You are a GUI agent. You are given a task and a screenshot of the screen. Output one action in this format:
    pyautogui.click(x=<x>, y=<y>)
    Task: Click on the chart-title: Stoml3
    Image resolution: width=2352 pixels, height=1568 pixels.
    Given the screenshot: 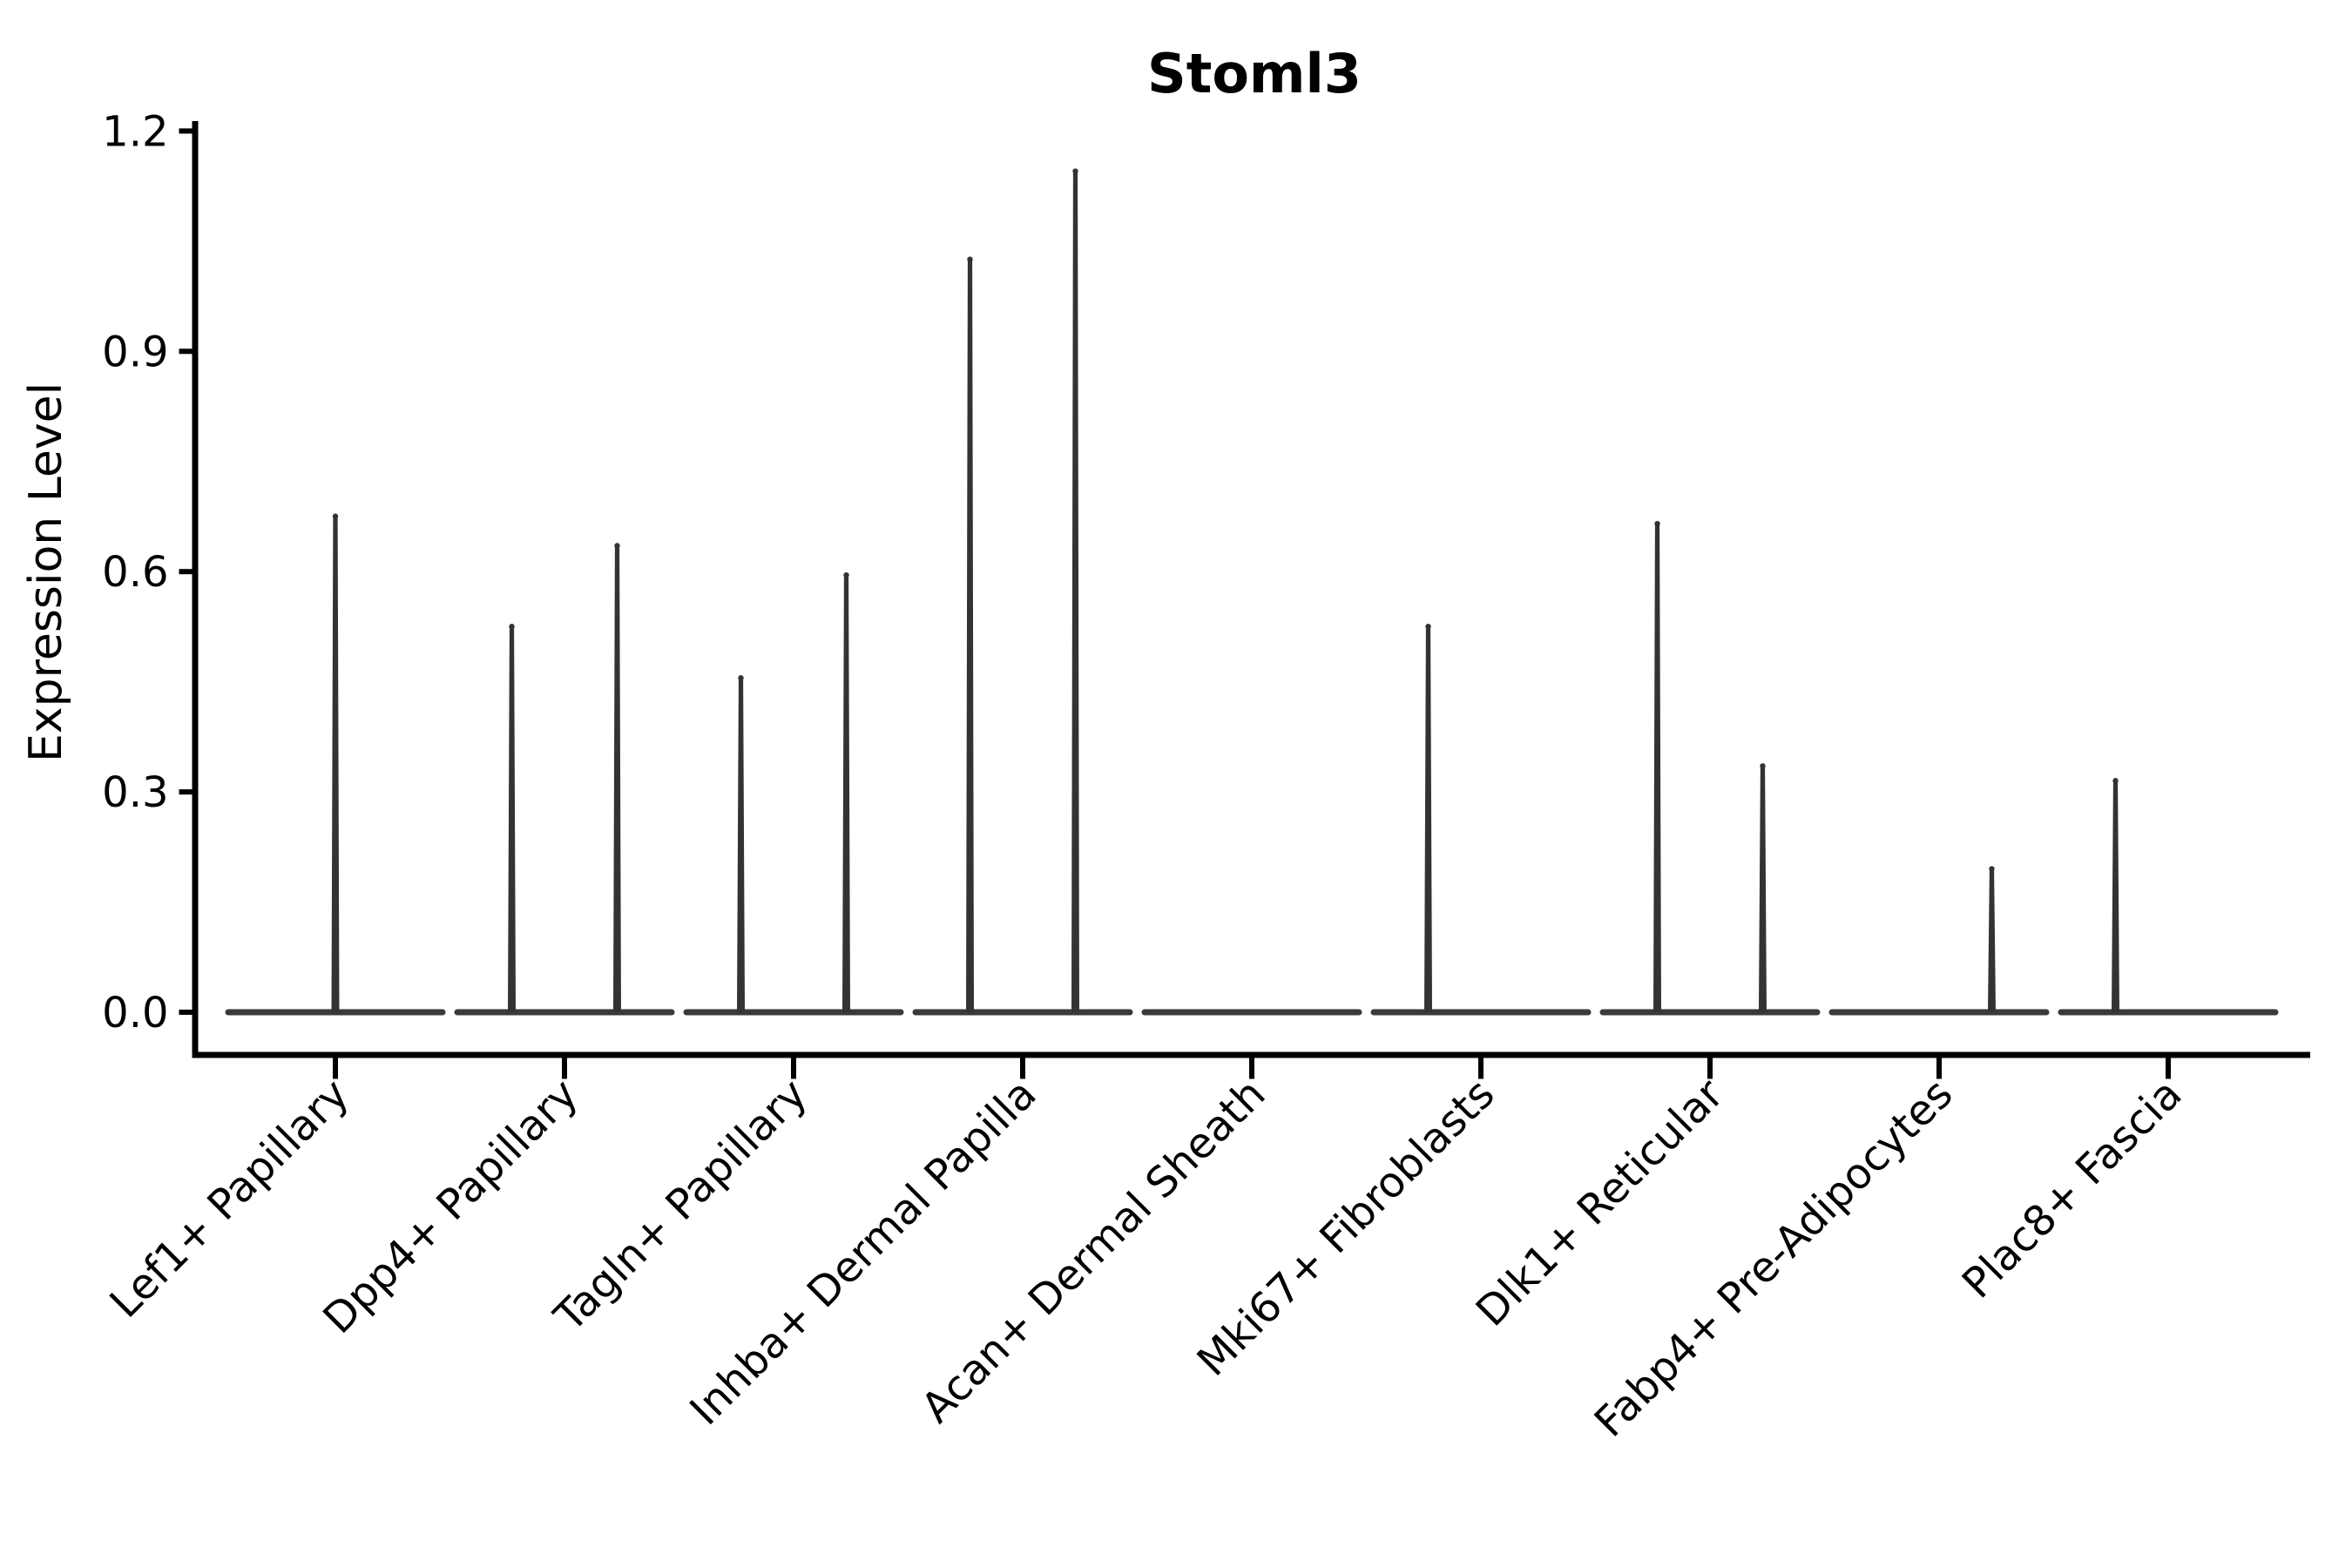 What is the action you would take?
    pyautogui.click(x=1254, y=74)
    